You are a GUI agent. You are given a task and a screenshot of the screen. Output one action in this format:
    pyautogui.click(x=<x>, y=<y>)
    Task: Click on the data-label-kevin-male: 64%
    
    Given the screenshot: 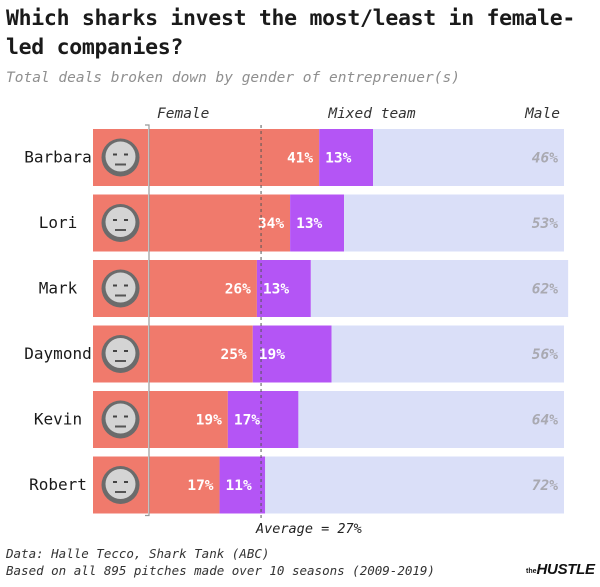 What is the action you would take?
    pyautogui.click(x=545, y=421)
    